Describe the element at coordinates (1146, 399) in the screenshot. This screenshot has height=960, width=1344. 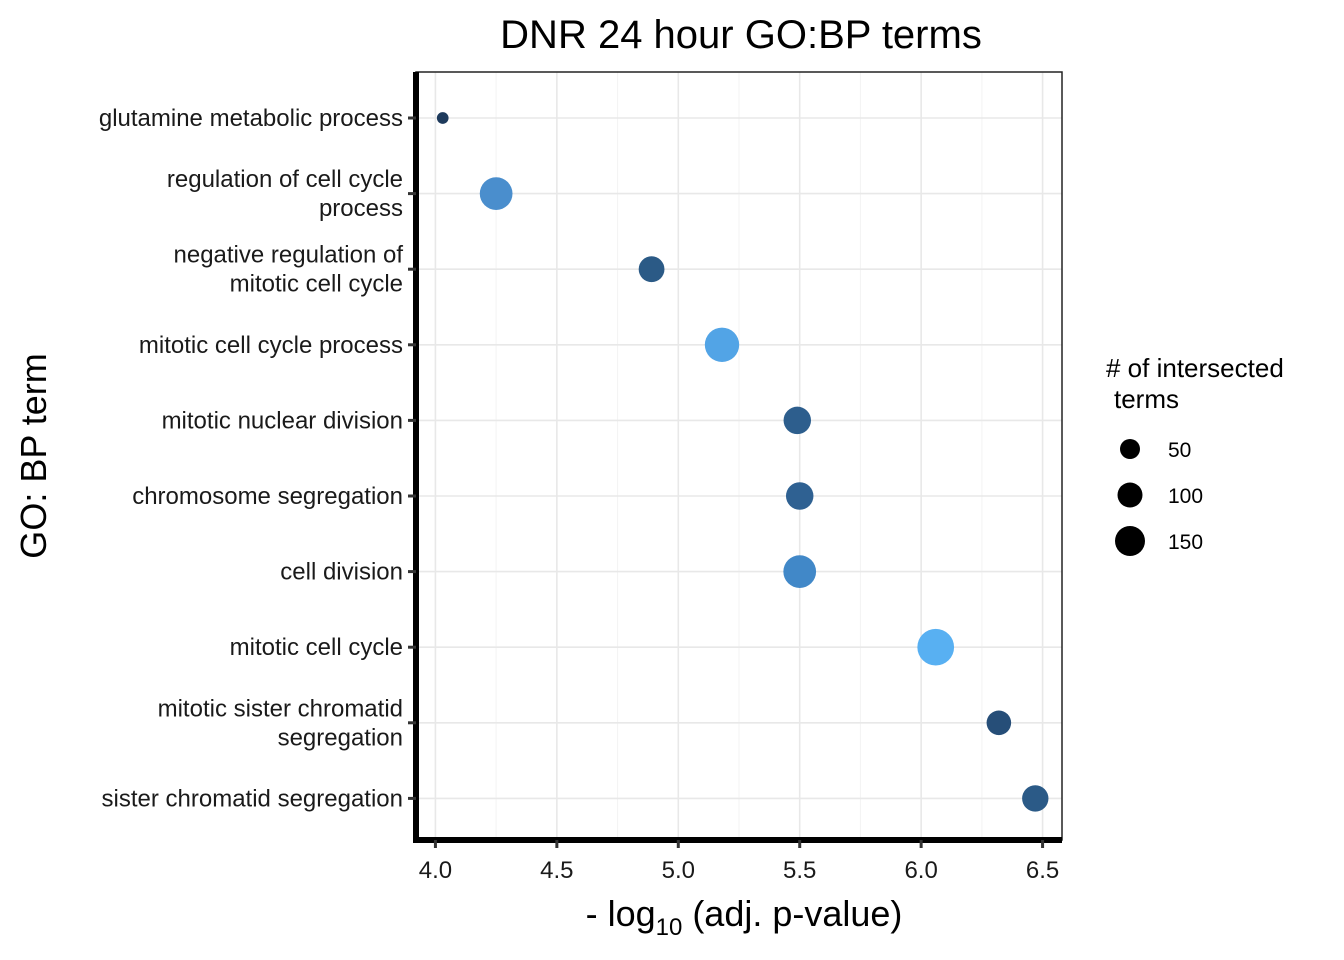
I see `legend-title: terms` at that location.